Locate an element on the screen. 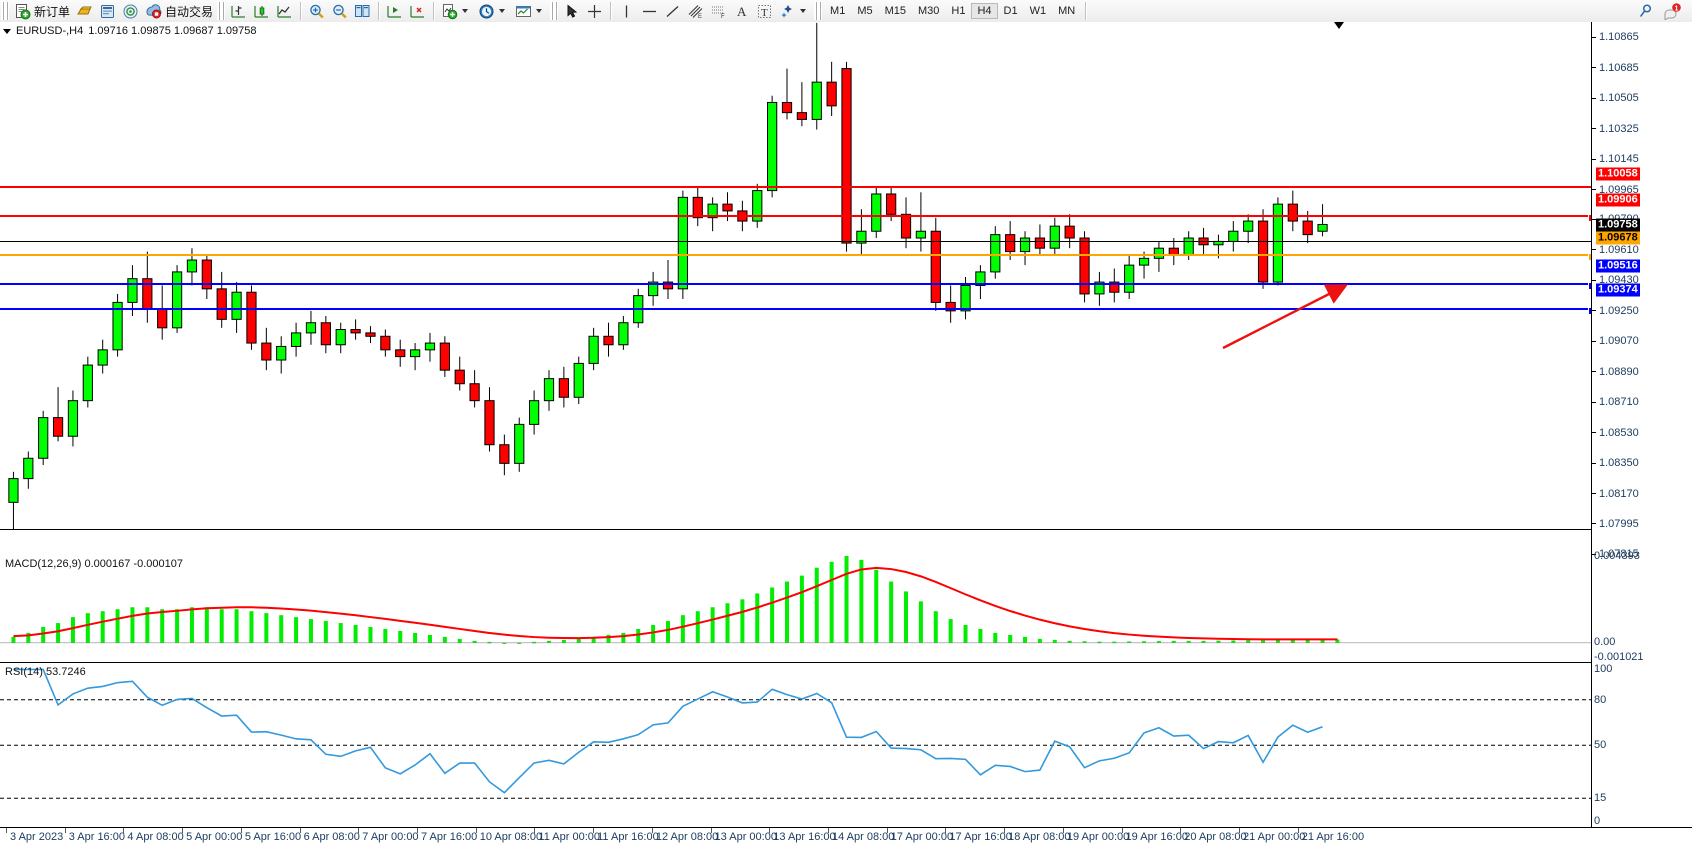 This screenshot has height=850, width=1692. shift-end-button is located at coordinates (394, 11).